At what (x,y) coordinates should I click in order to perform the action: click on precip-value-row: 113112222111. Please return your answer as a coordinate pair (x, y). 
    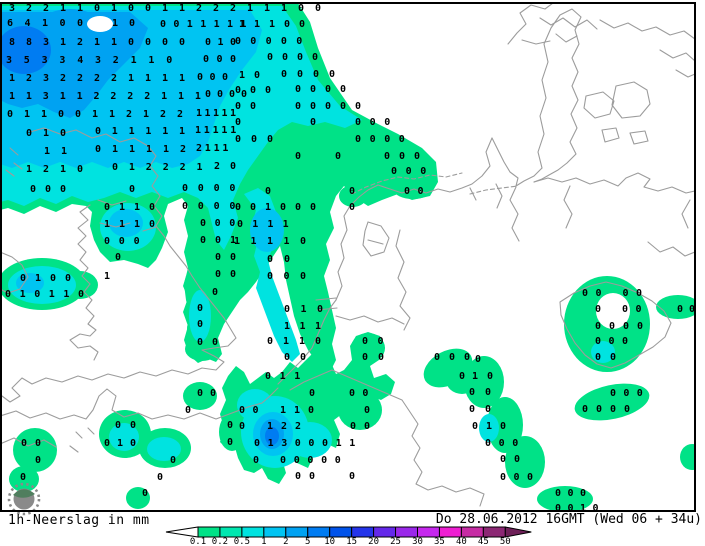
    Looking at the image, I should click on (110, 96).